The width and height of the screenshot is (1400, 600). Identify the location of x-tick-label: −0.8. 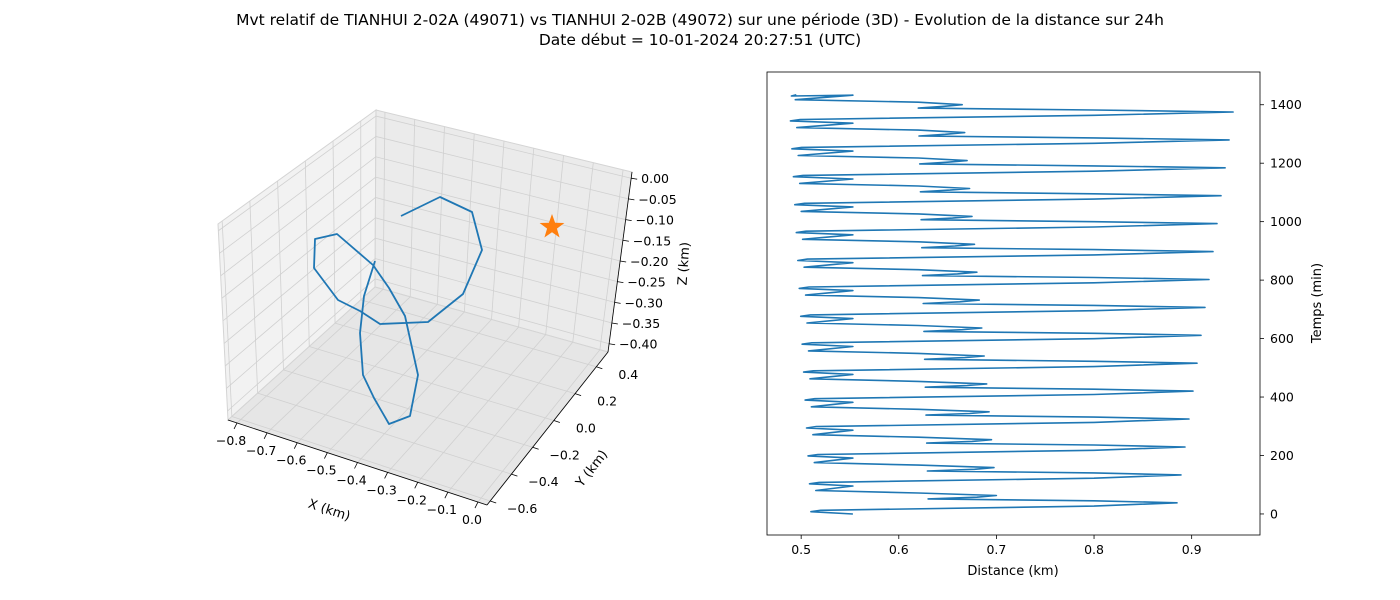
(231, 440).